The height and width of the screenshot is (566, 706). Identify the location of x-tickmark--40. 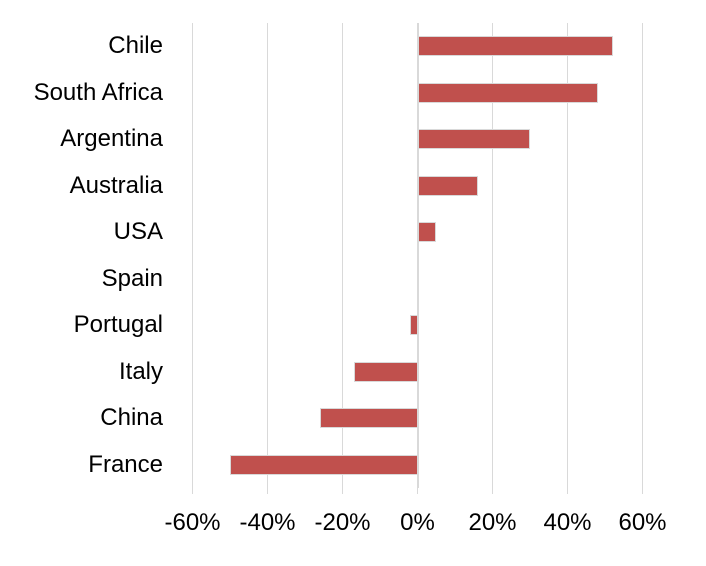
(267, 491).